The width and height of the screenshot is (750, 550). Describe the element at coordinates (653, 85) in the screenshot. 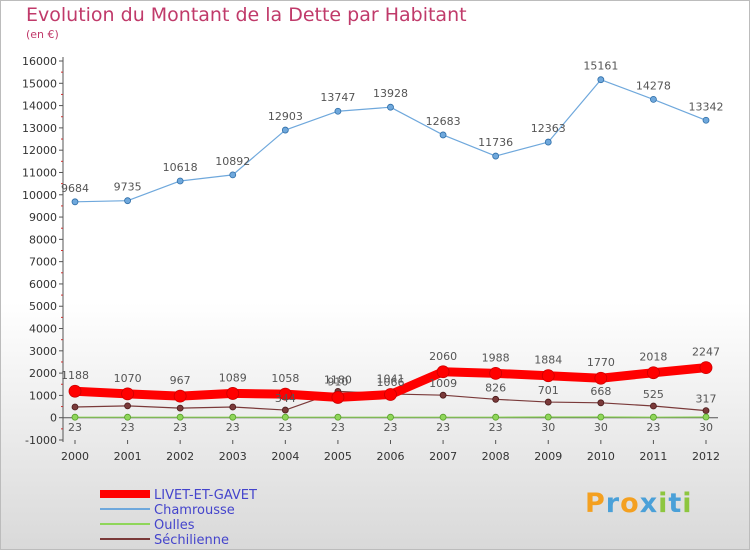

I see `data-label: 14278` at that location.